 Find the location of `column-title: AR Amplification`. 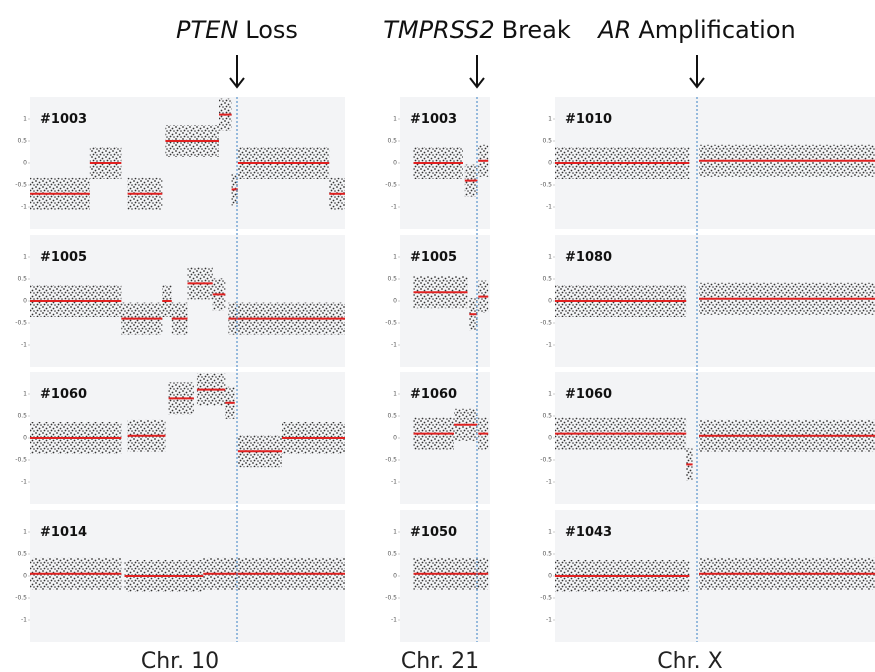

column-title: AR Amplification is located at coordinates (695, 30).